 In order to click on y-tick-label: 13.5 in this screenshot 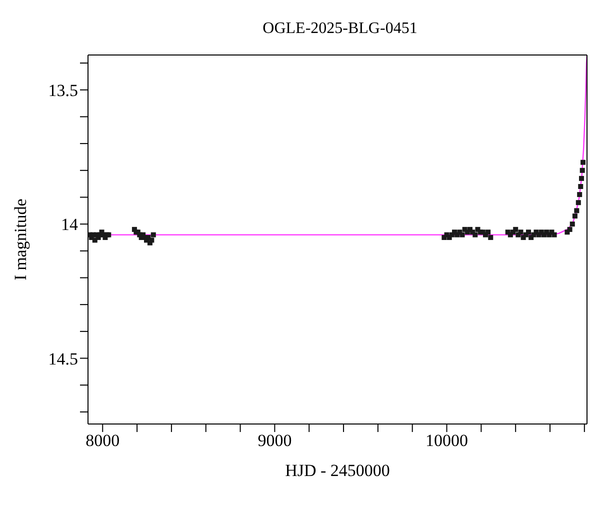, I will do `click(63, 90)`.